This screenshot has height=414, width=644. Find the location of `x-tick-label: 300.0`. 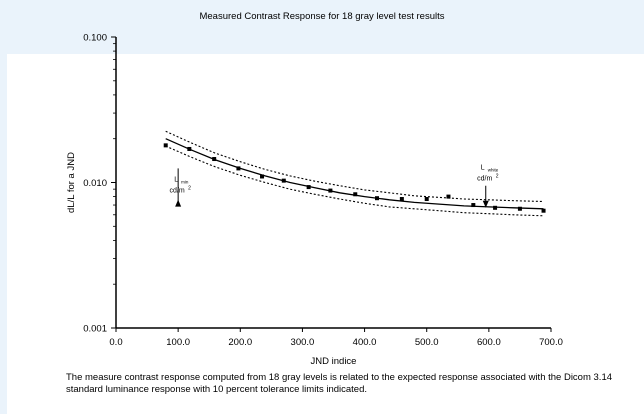

x-tick-label: 300.0 is located at coordinates (303, 342).